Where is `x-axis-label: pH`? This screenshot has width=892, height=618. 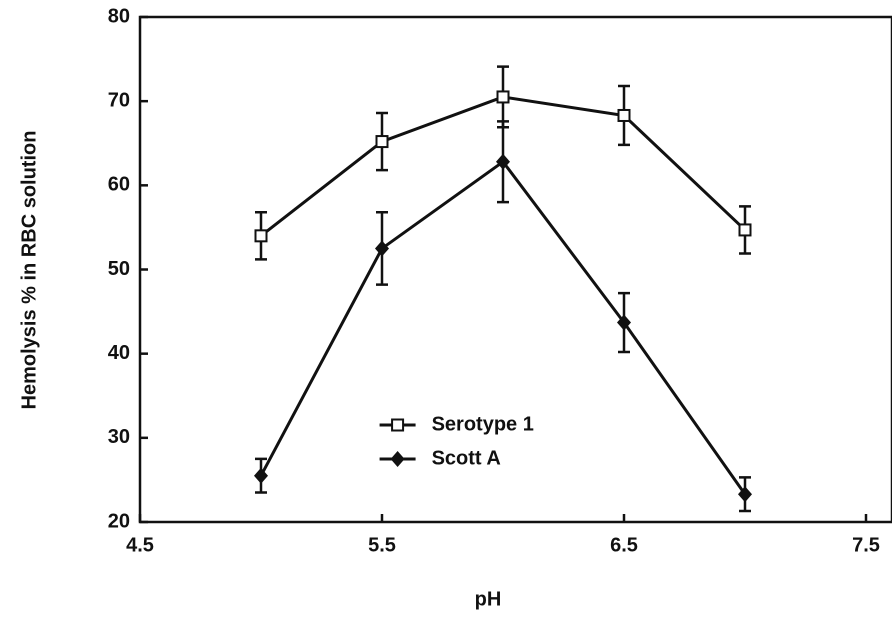 x-axis-label: pH is located at coordinates (488, 599).